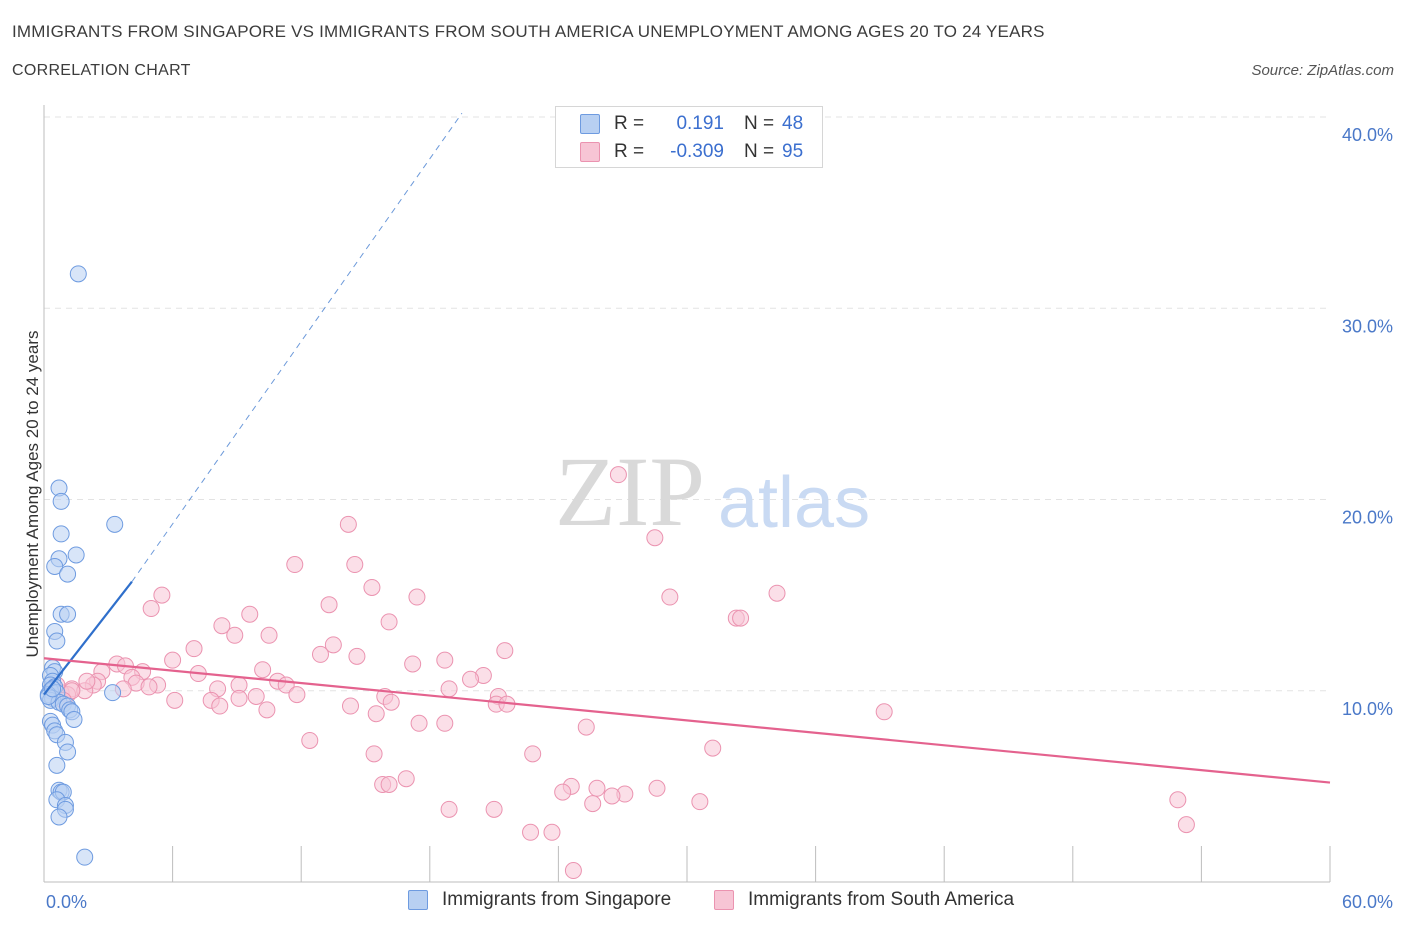 This screenshot has height=930, width=1406. What do you see at coordinates (794, 503) in the screenshot?
I see `watermark-atlas: atlas` at bounding box center [794, 503].